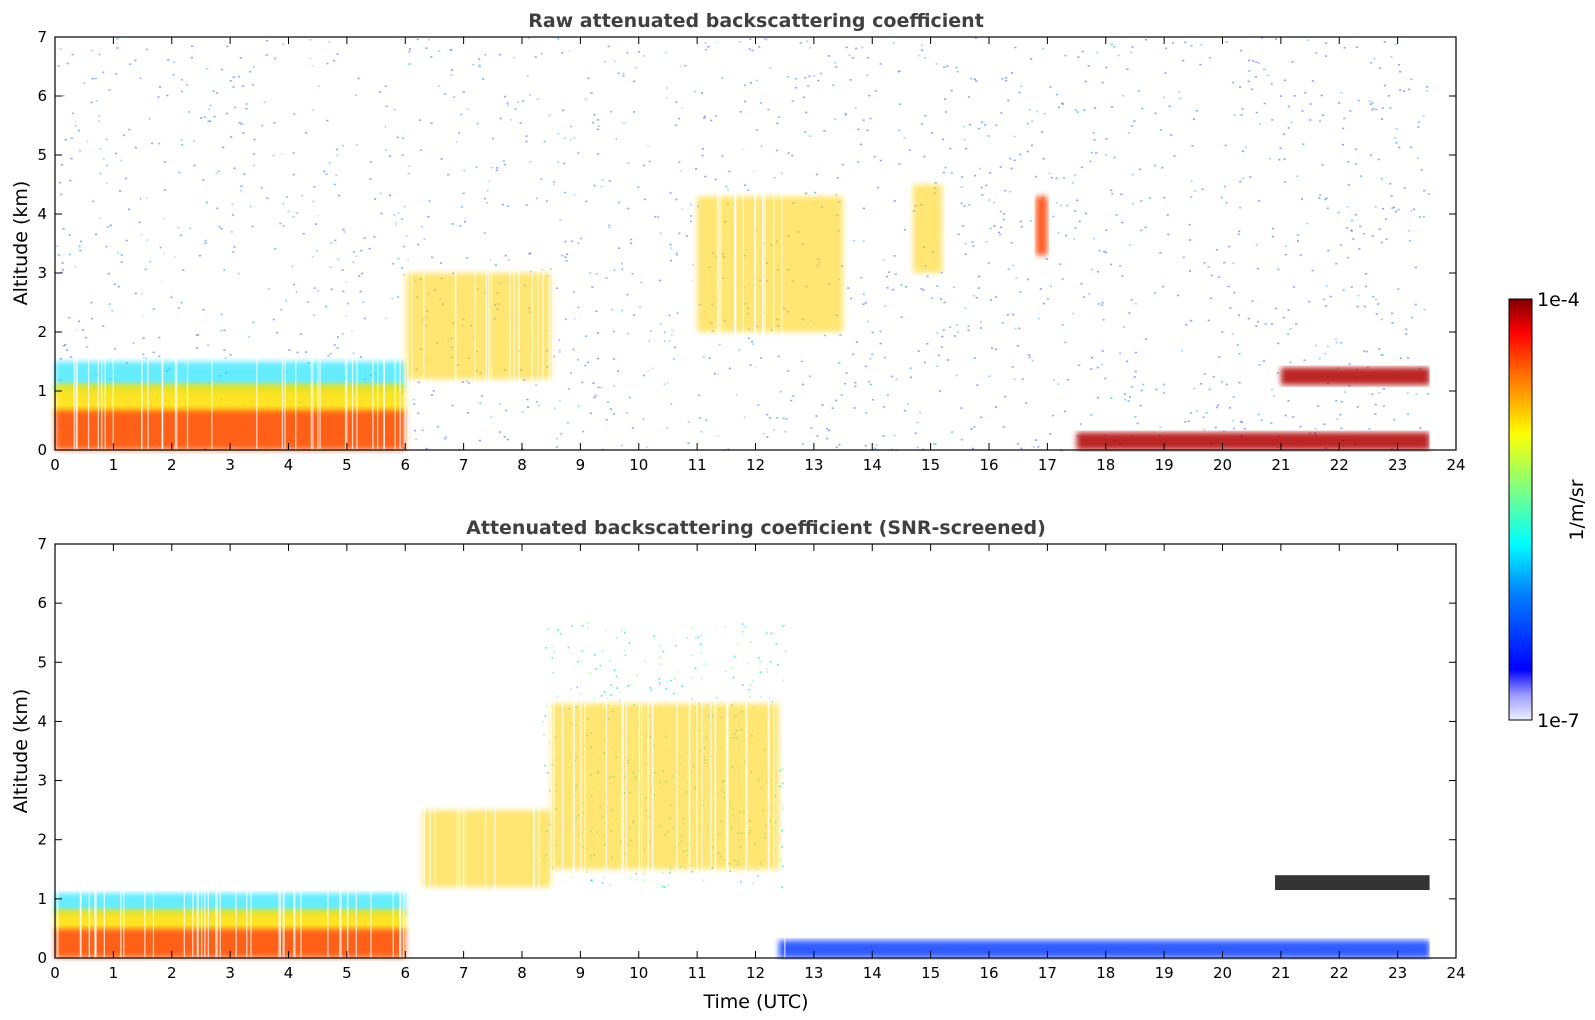 The image size is (1595, 1020). Describe the element at coordinates (755, 1002) in the screenshot. I see `bottom-x-axis-label: Time (UTC)` at that location.